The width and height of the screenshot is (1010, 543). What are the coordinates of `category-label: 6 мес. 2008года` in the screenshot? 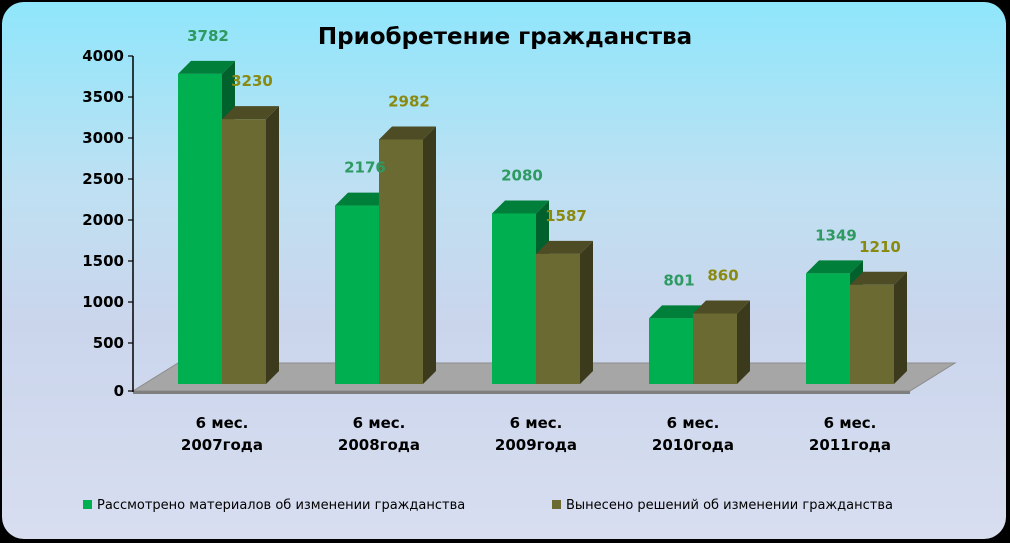 It's located at (379, 434).